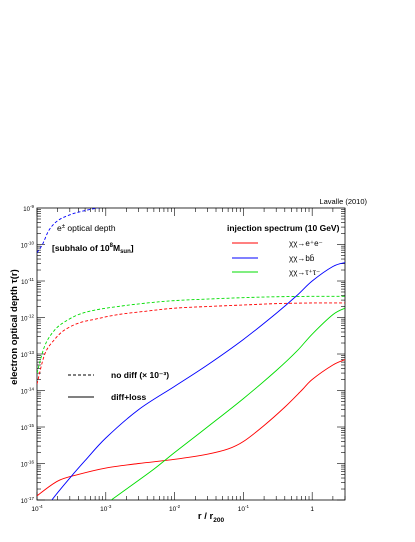  Describe the element at coordinates (93, 239) in the screenshot. I see `annotations: e± optical depth [subhalo of 108Msun]` at that location.